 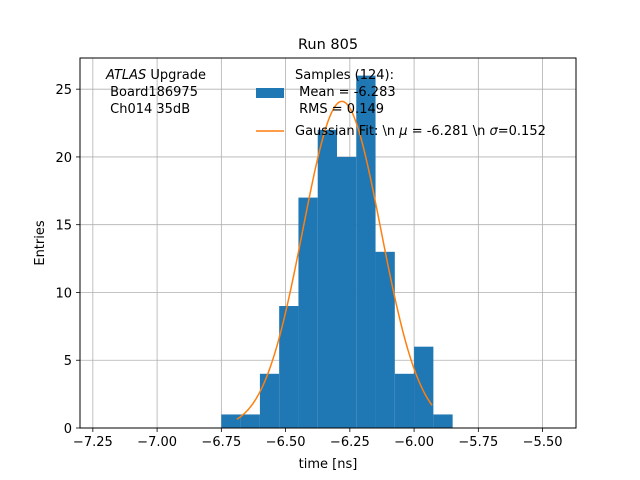 I want to click on legend-samples-line-1: Samples (124):, so click(x=344, y=75).